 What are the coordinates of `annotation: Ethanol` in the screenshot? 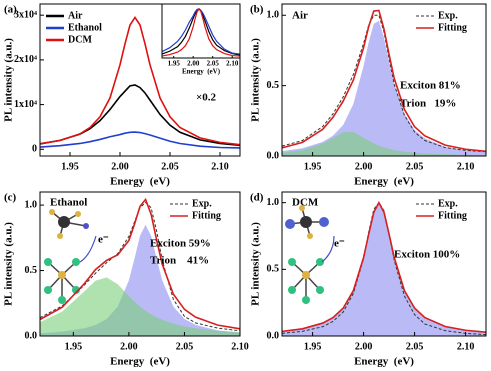 It's located at (68, 203).